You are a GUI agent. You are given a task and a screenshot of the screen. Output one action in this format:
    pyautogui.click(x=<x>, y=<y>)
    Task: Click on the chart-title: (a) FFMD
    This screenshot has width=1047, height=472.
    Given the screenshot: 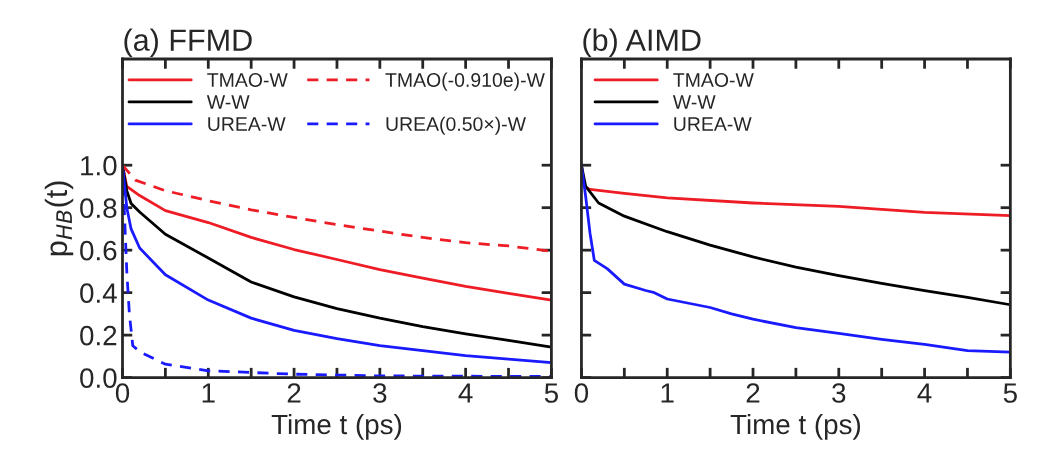 What is the action you would take?
    pyautogui.click(x=188, y=42)
    